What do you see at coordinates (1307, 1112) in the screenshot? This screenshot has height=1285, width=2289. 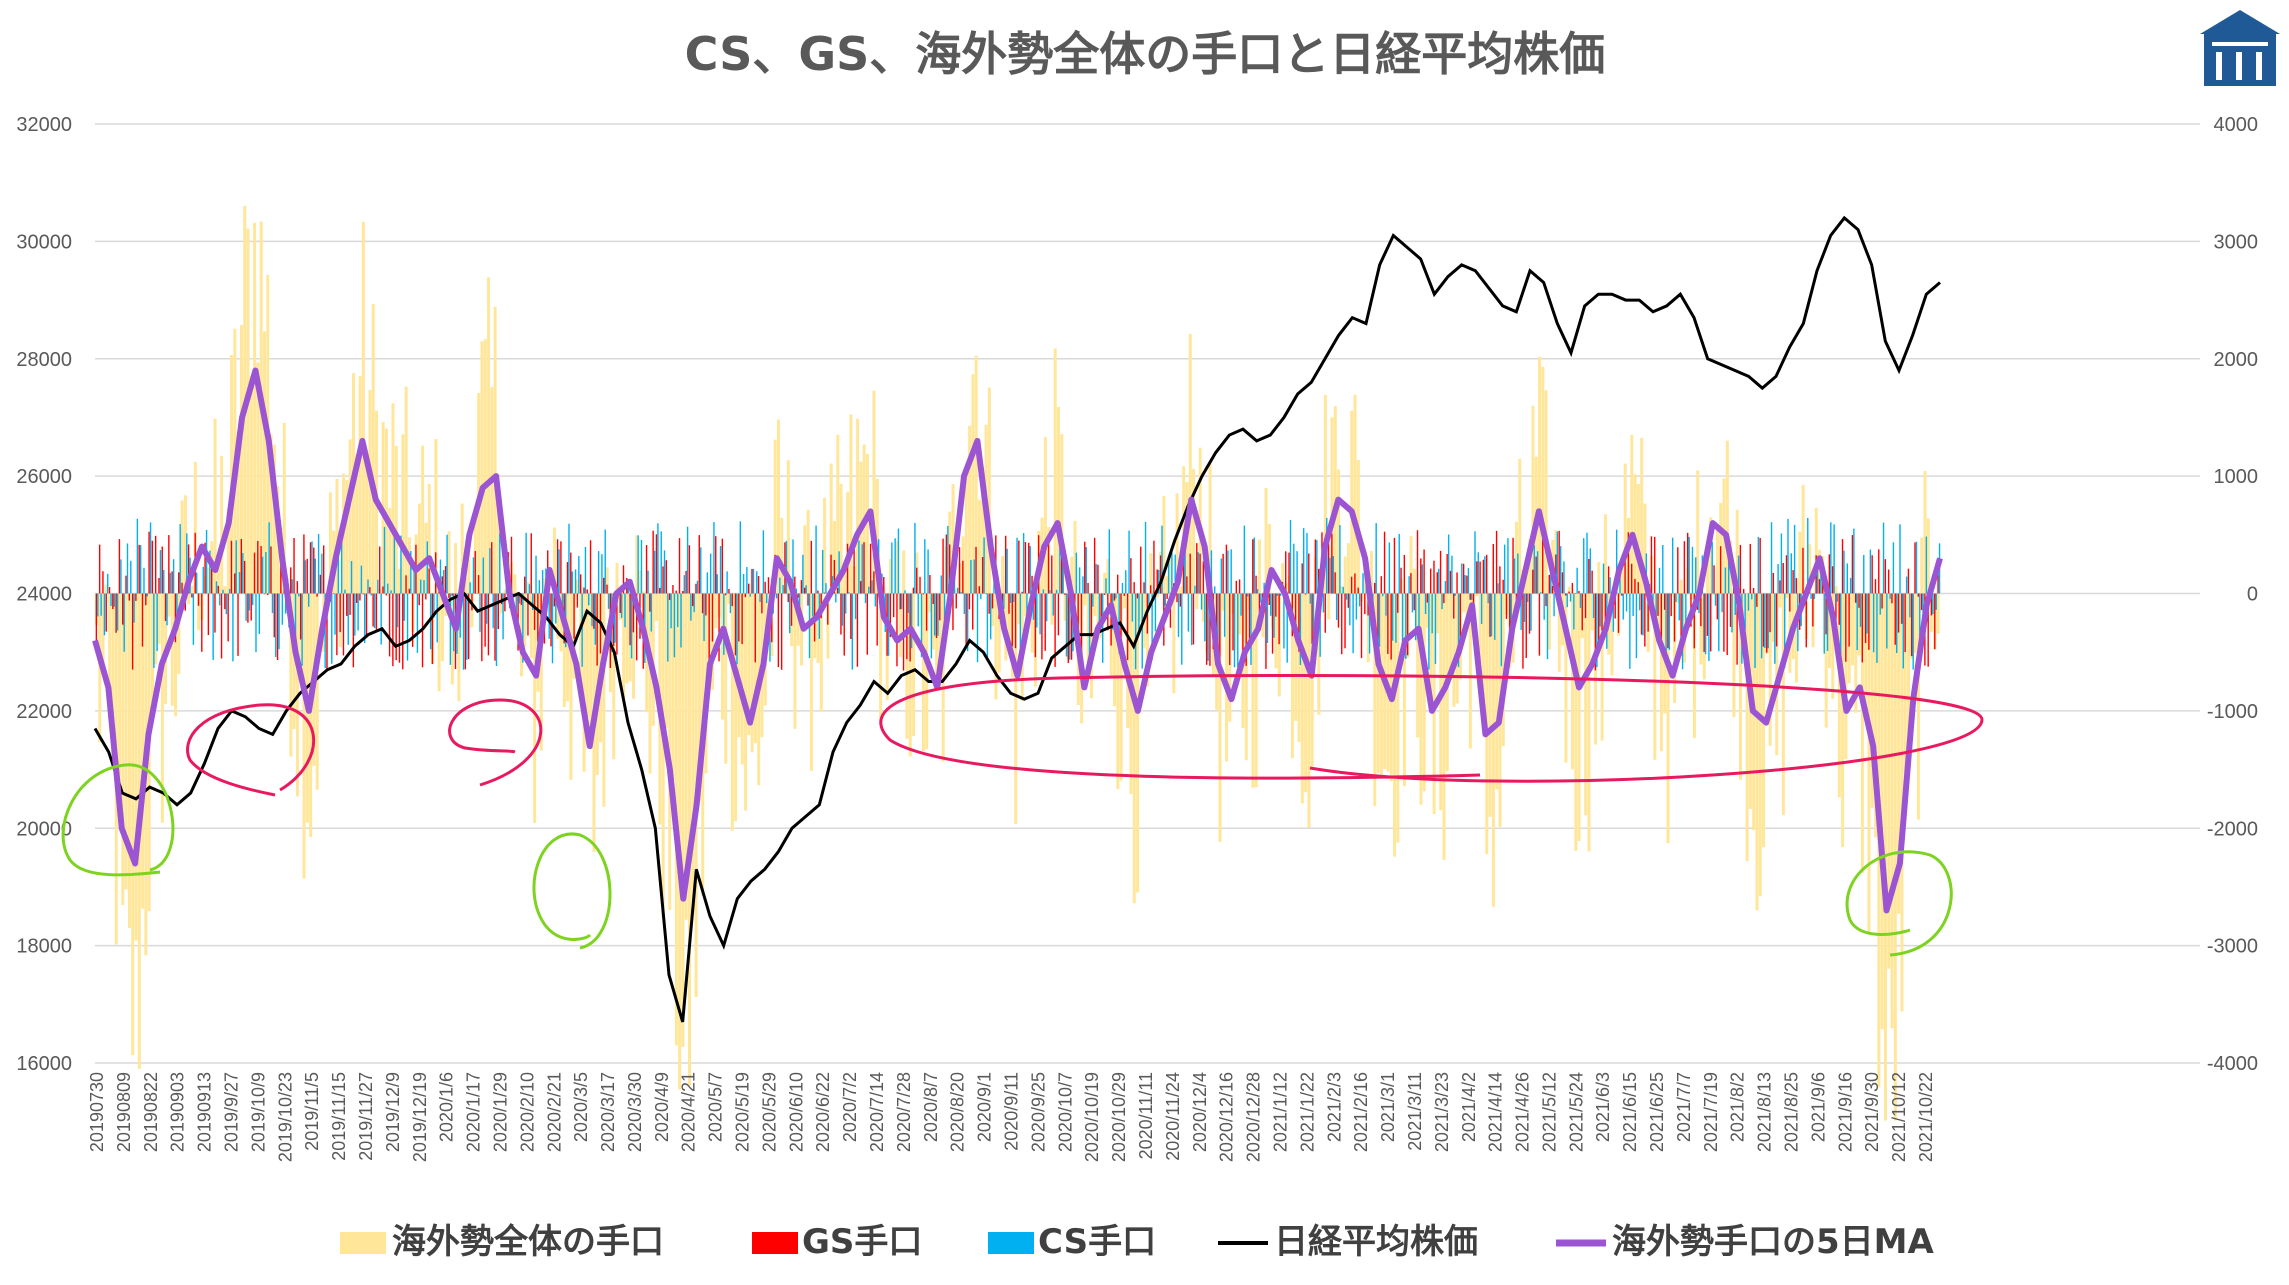 I see `x-tick-label: 2021/1/22` at bounding box center [1307, 1112].